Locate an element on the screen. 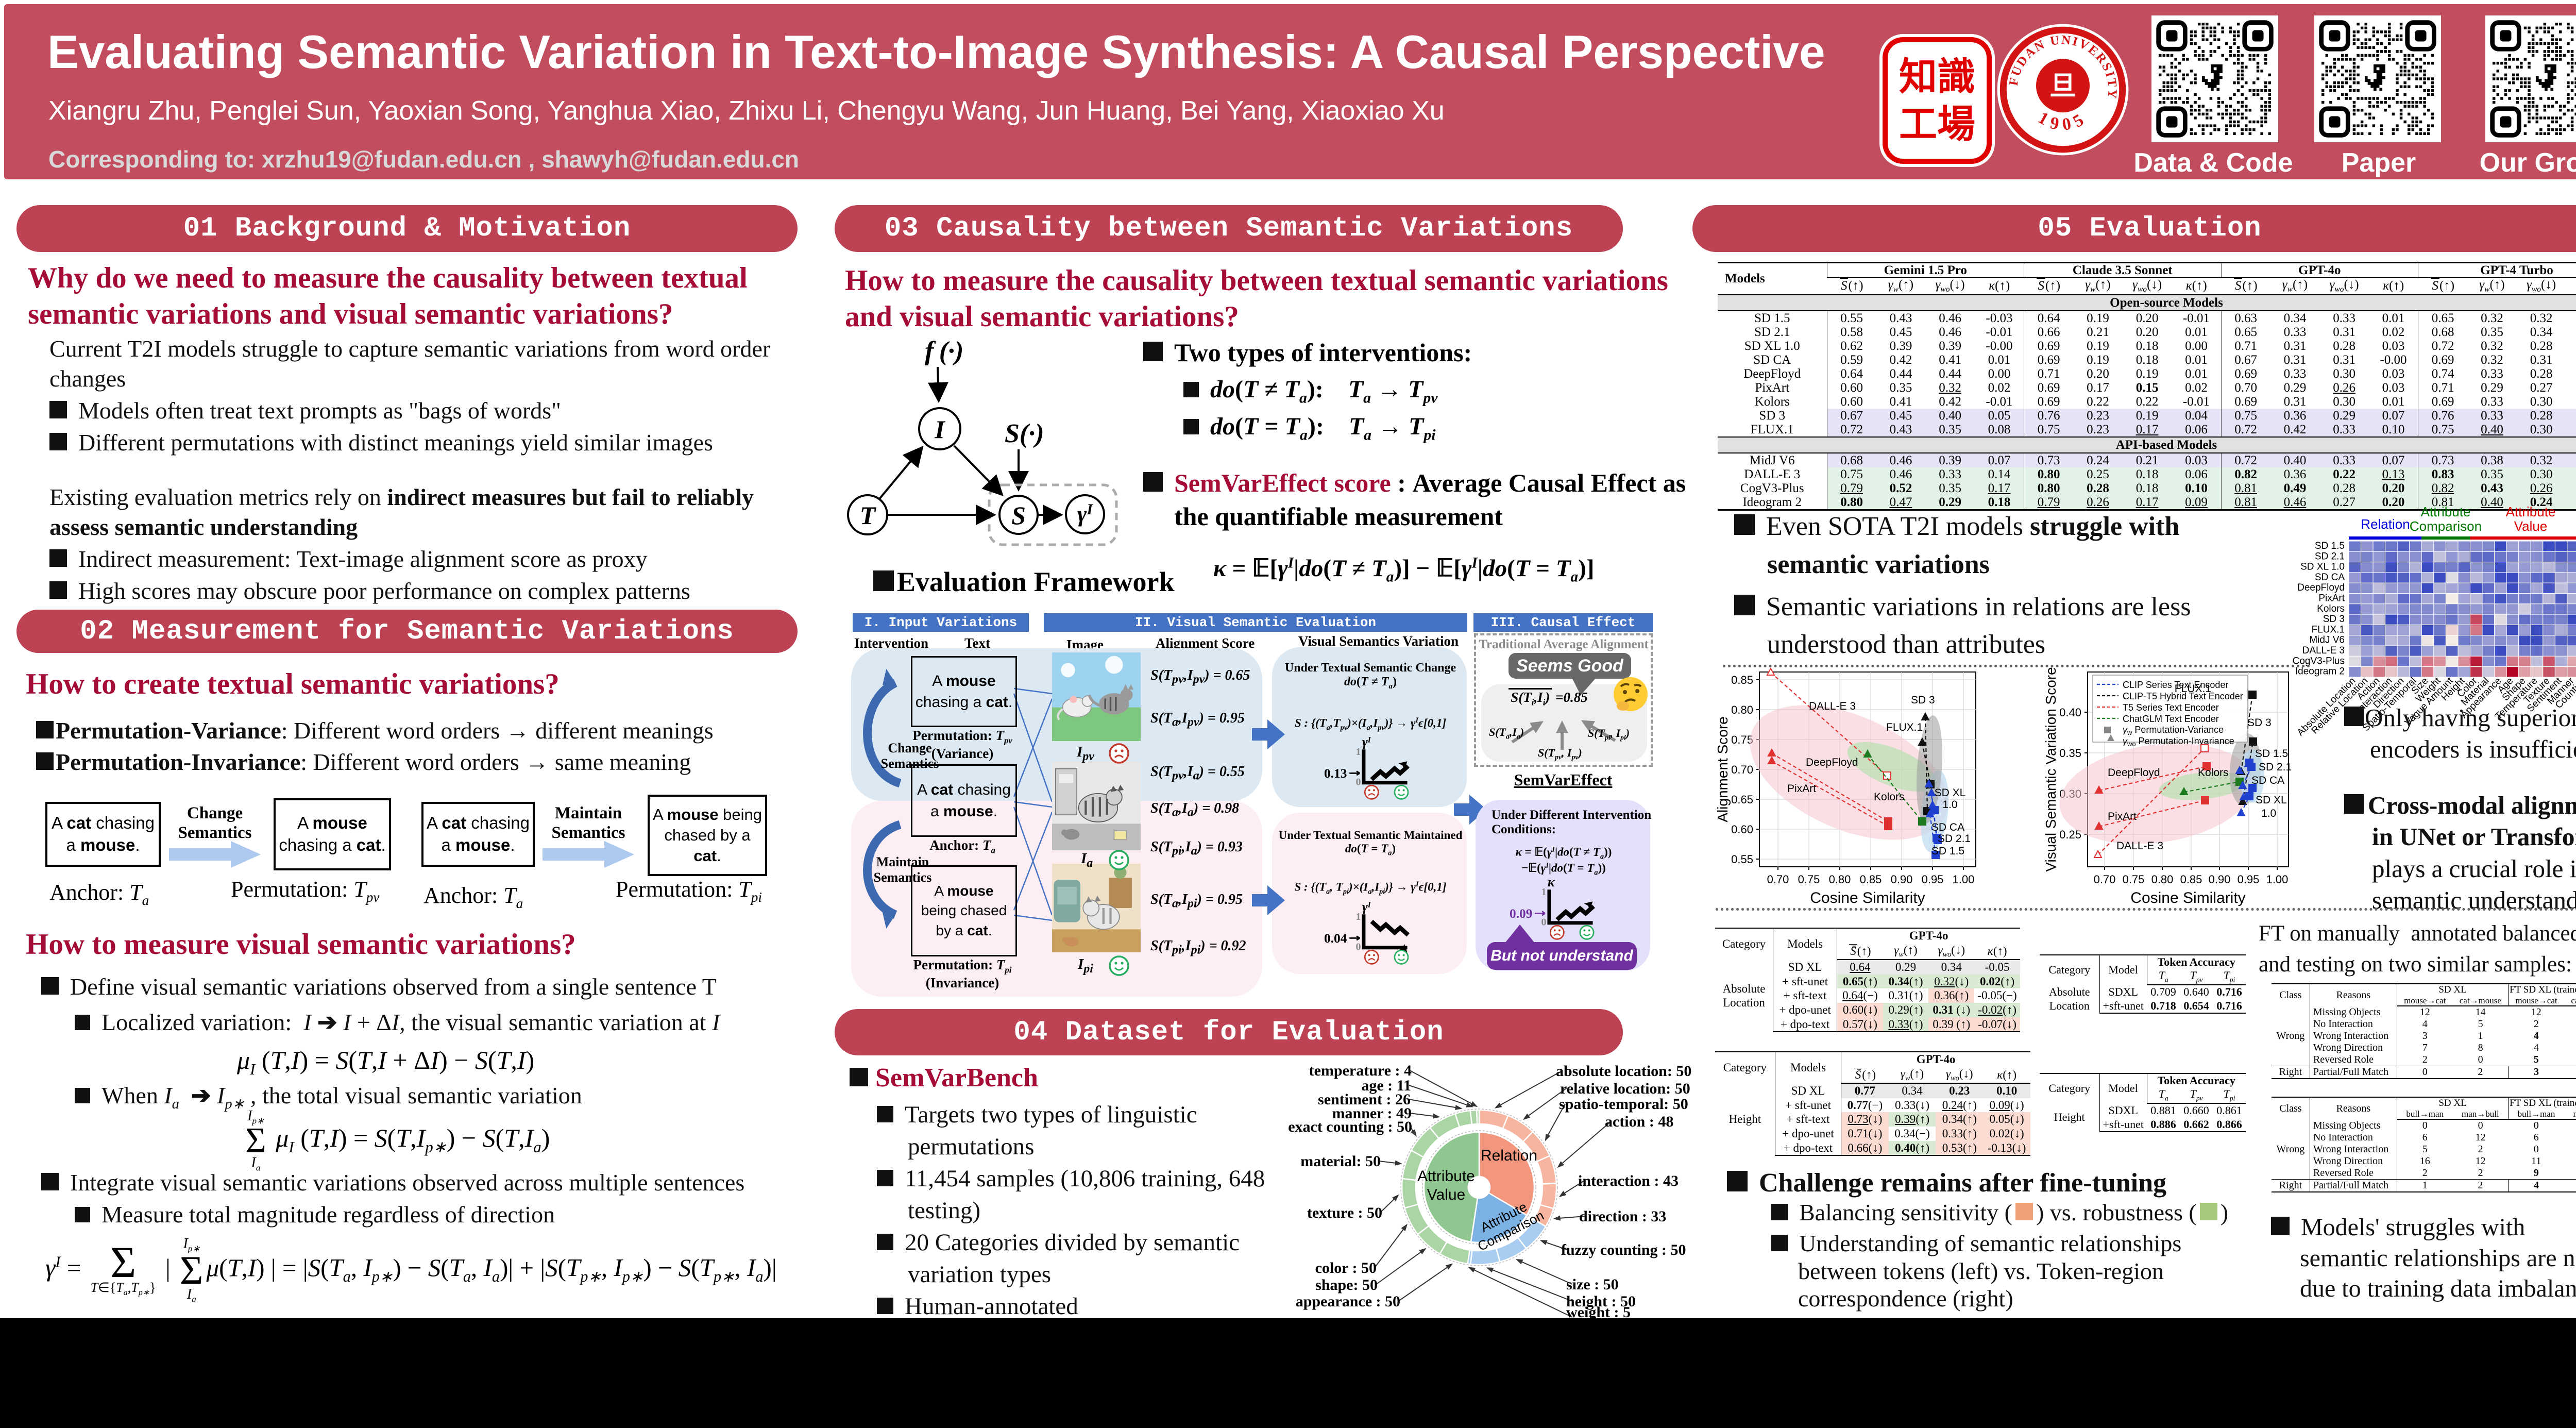 This screenshot has width=2576, height=1428. svg-text: absolute location: 50 is located at coordinates (1623, 1071).